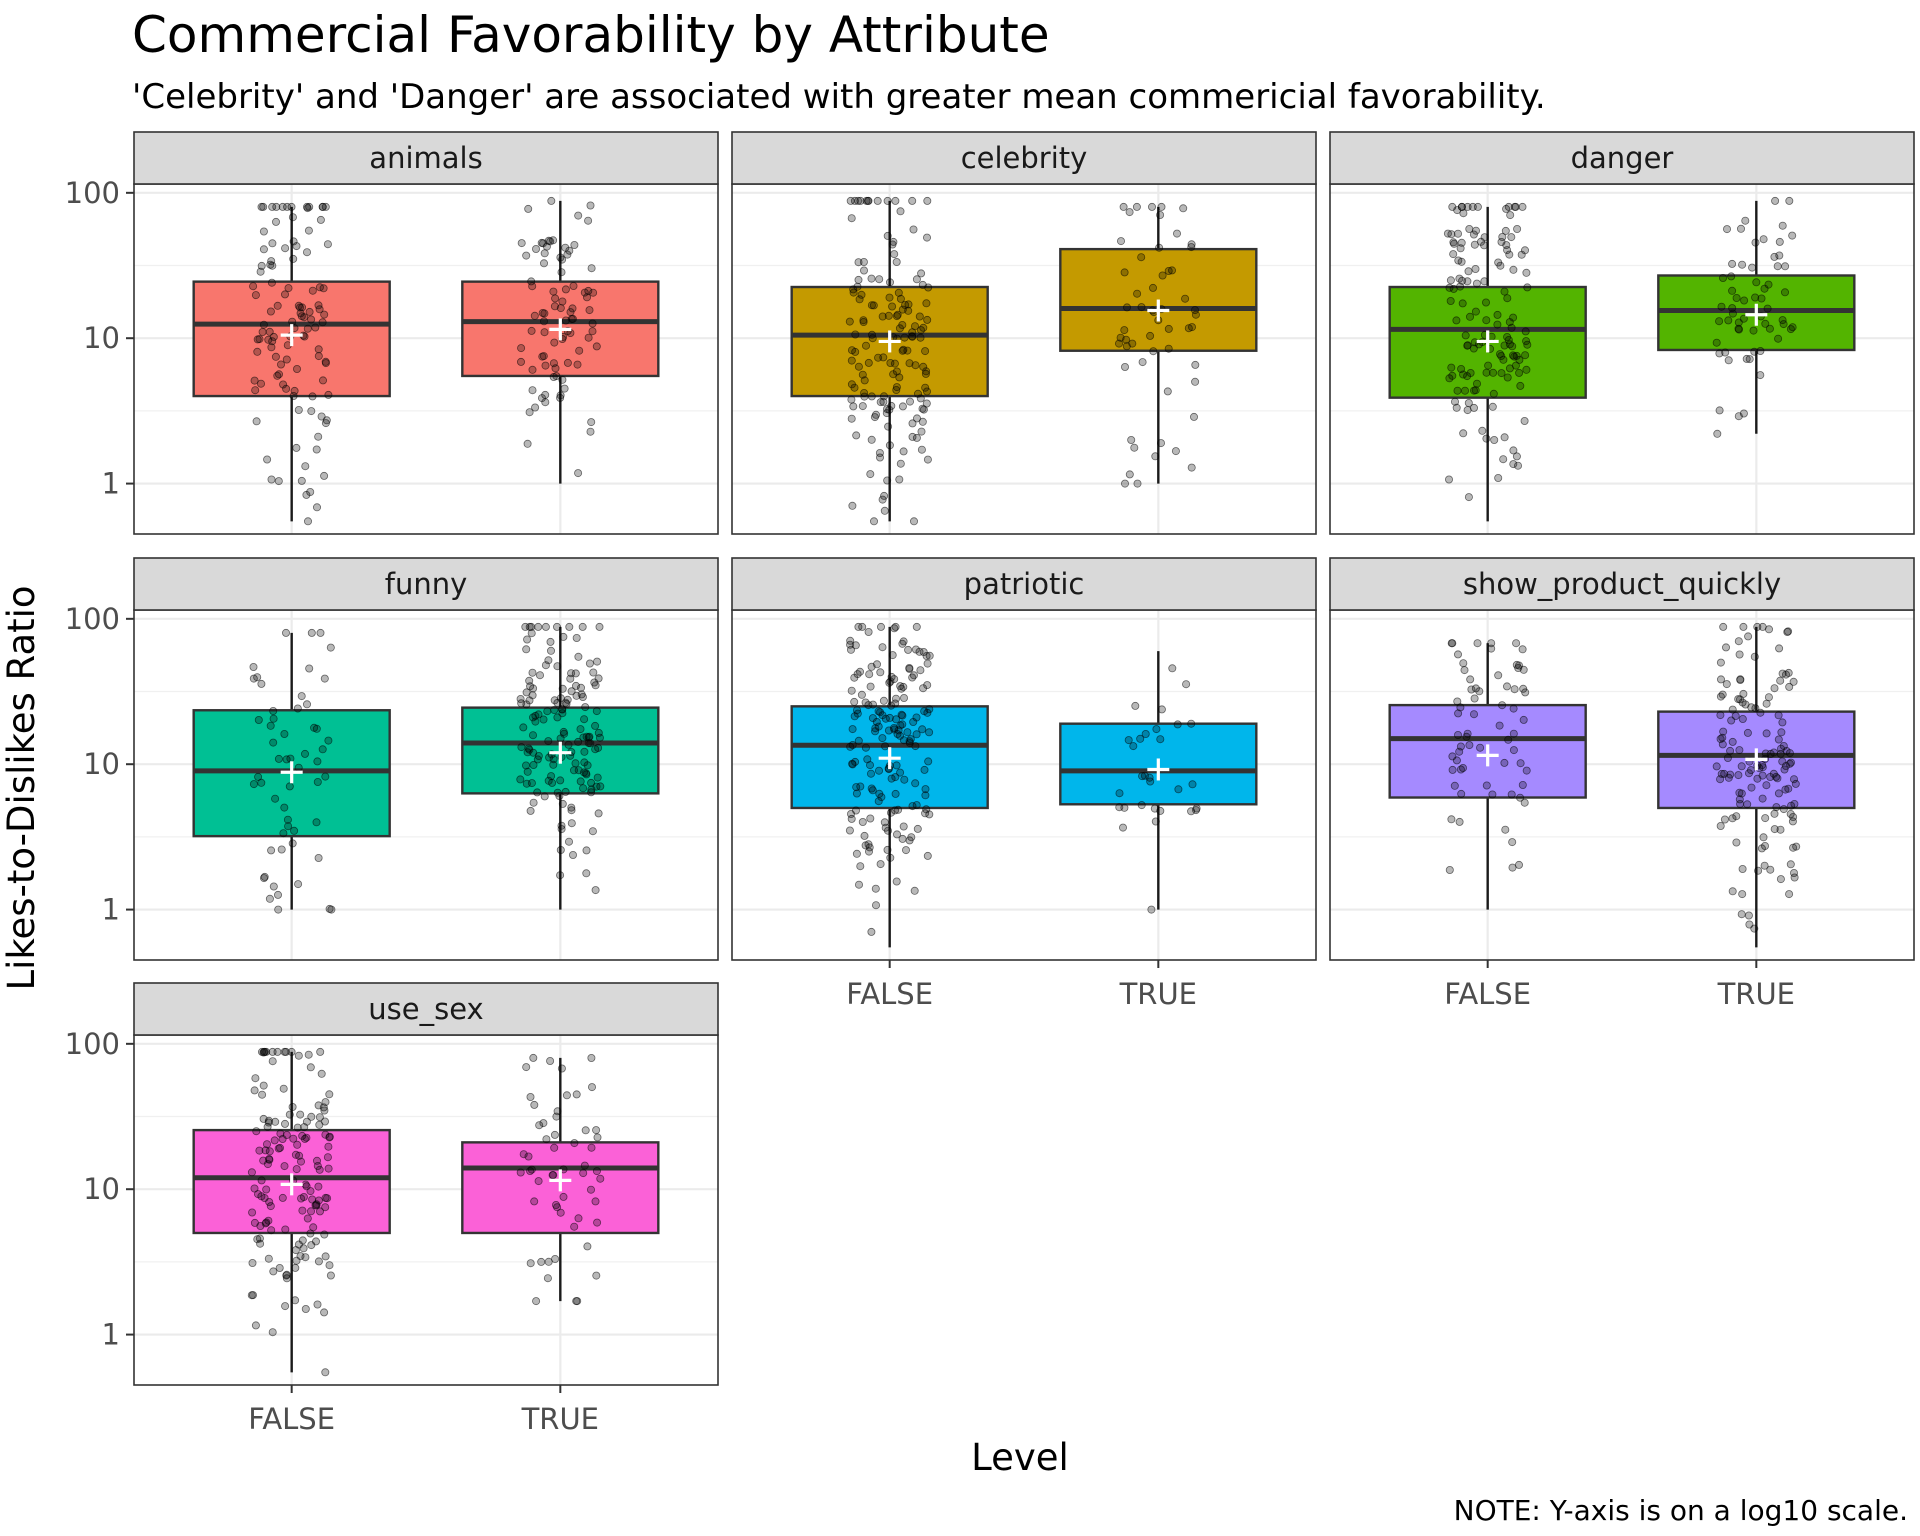  What do you see at coordinates (1024, 784) in the screenshot?
I see `facet-patriotic: patriotic FALSE TRUE` at bounding box center [1024, 784].